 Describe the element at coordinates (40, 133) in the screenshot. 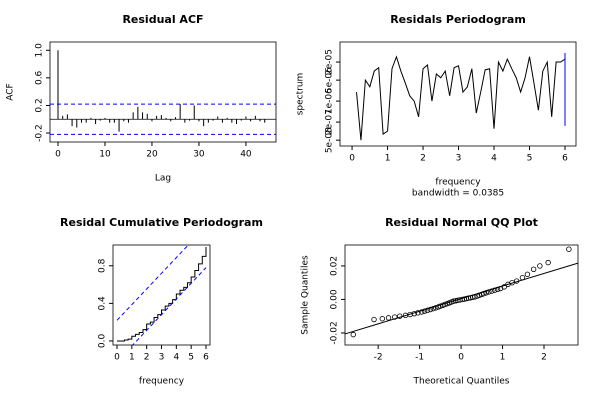

I see `y-tick-label: -0.2` at that location.